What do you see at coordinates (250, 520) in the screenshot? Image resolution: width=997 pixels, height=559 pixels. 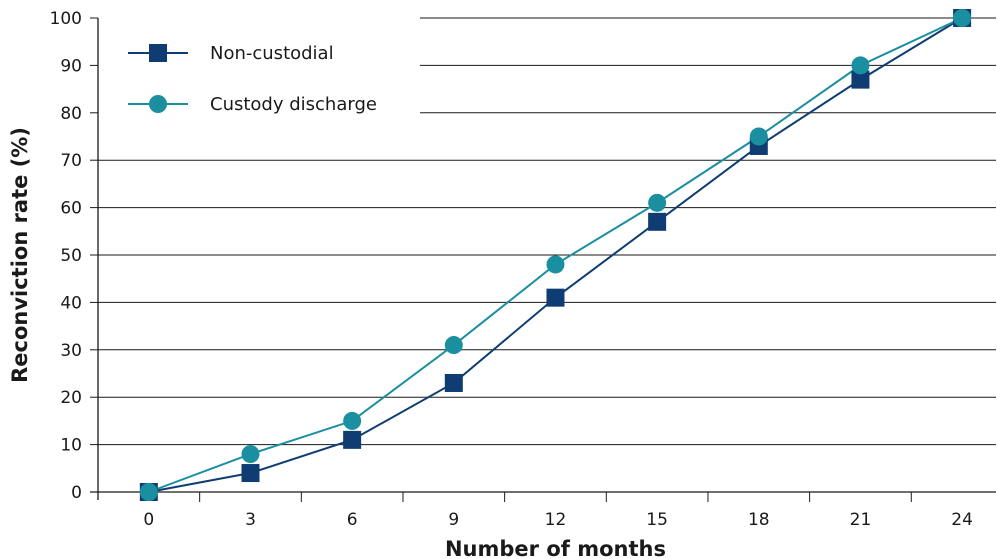 I see `x-tick-label: 3` at bounding box center [250, 520].